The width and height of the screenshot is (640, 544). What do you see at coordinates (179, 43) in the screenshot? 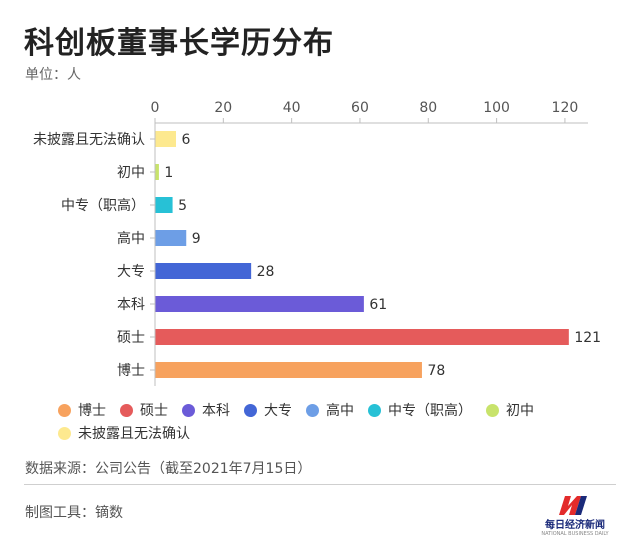
I see `chart-title: 科创板董事长学历分布` at bounding box center [179, 43].